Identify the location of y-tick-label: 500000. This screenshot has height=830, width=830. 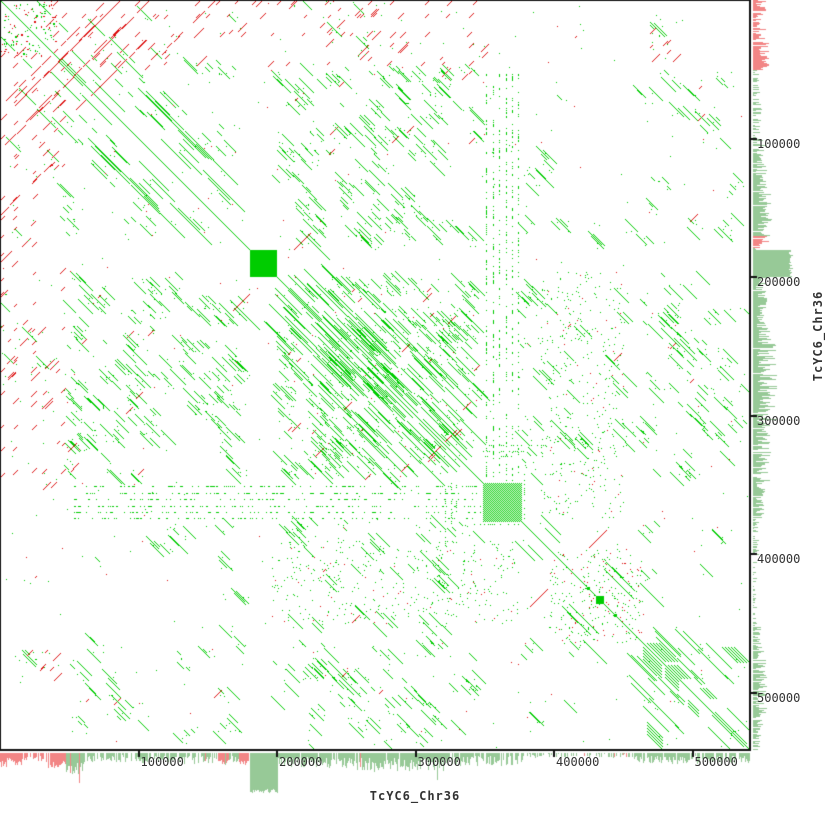
(779, 697).